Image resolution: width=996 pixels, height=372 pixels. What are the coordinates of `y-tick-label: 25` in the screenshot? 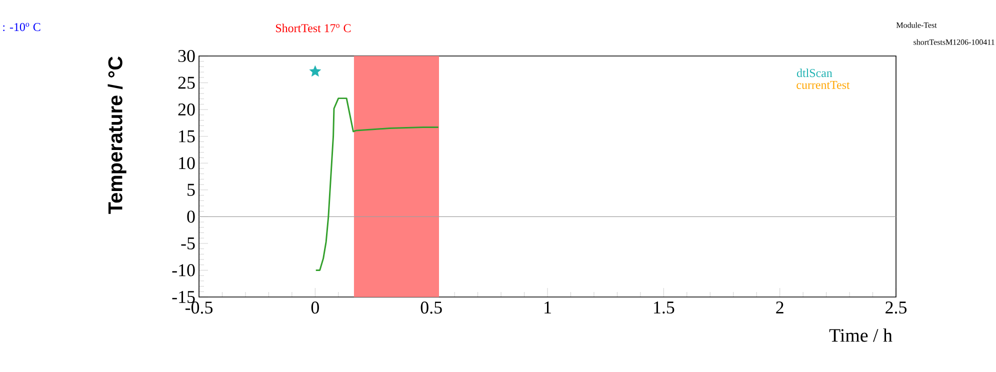 It's located at (186, 82).